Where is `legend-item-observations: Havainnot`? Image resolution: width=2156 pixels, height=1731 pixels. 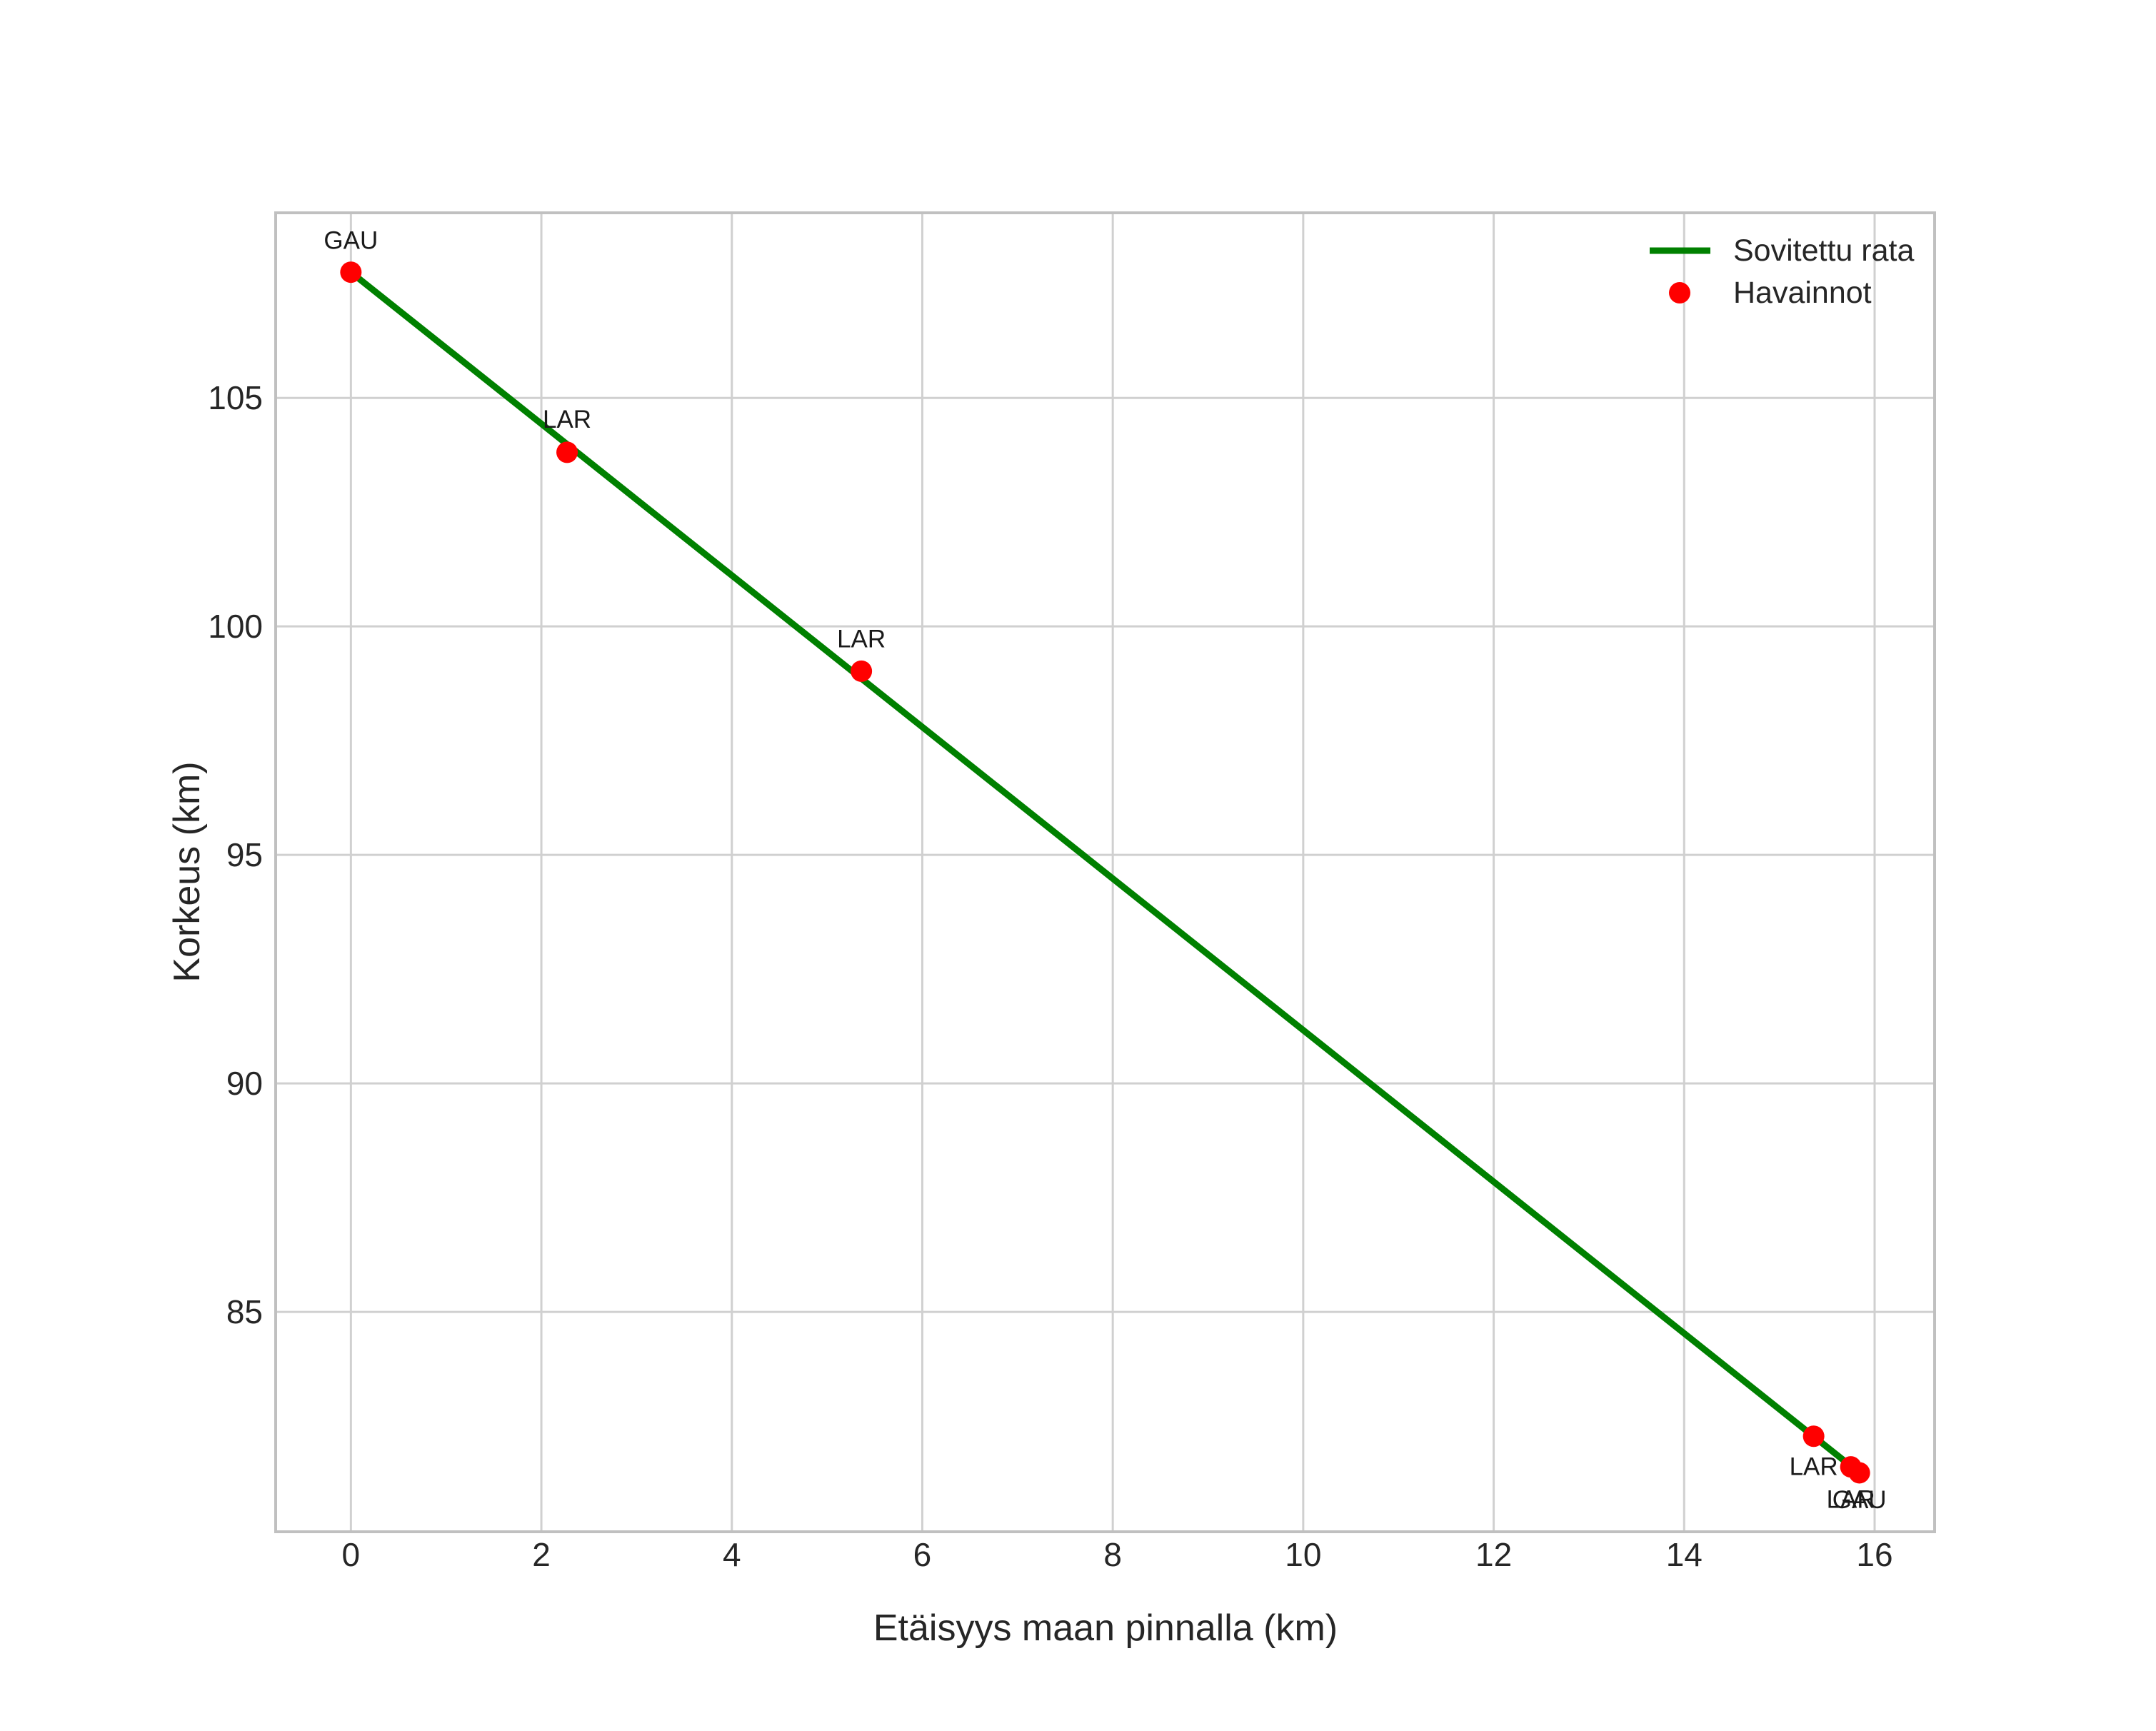 legend-item-observations: Havainnot is located at coordinates (1771, 293).